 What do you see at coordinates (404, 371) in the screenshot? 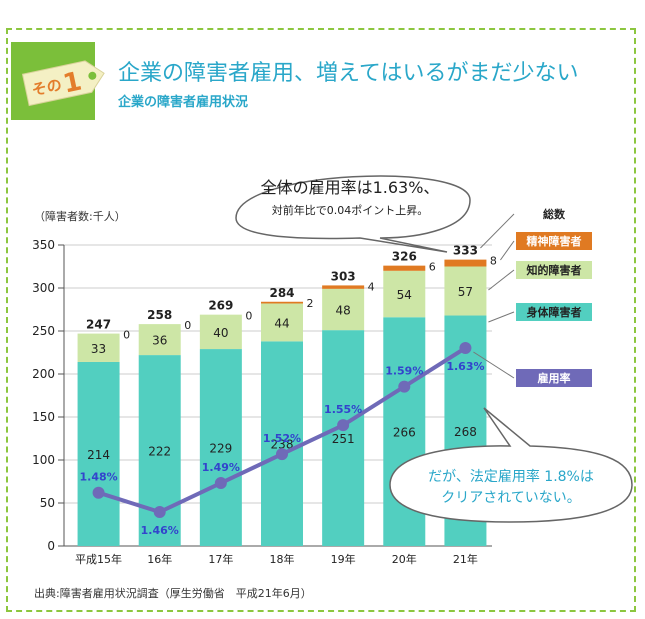
I see `rate-label: 1.59%` at bounding box center [404, 371].